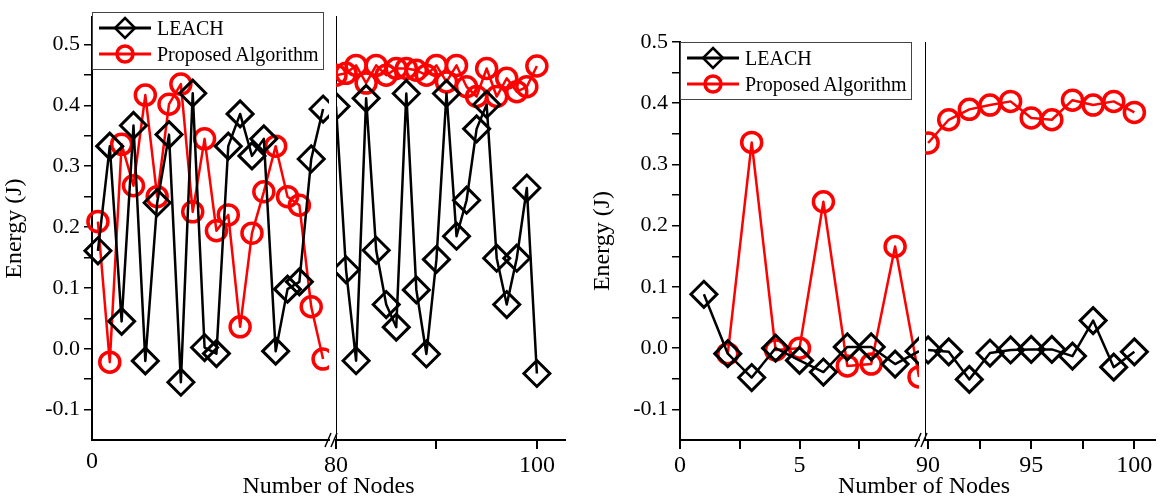 The width and height of the screenshot is (1171, 501). Describe the element at coordinates (66, 104) in the screenshot. I see `y-tick-label: 0.4` at that location.